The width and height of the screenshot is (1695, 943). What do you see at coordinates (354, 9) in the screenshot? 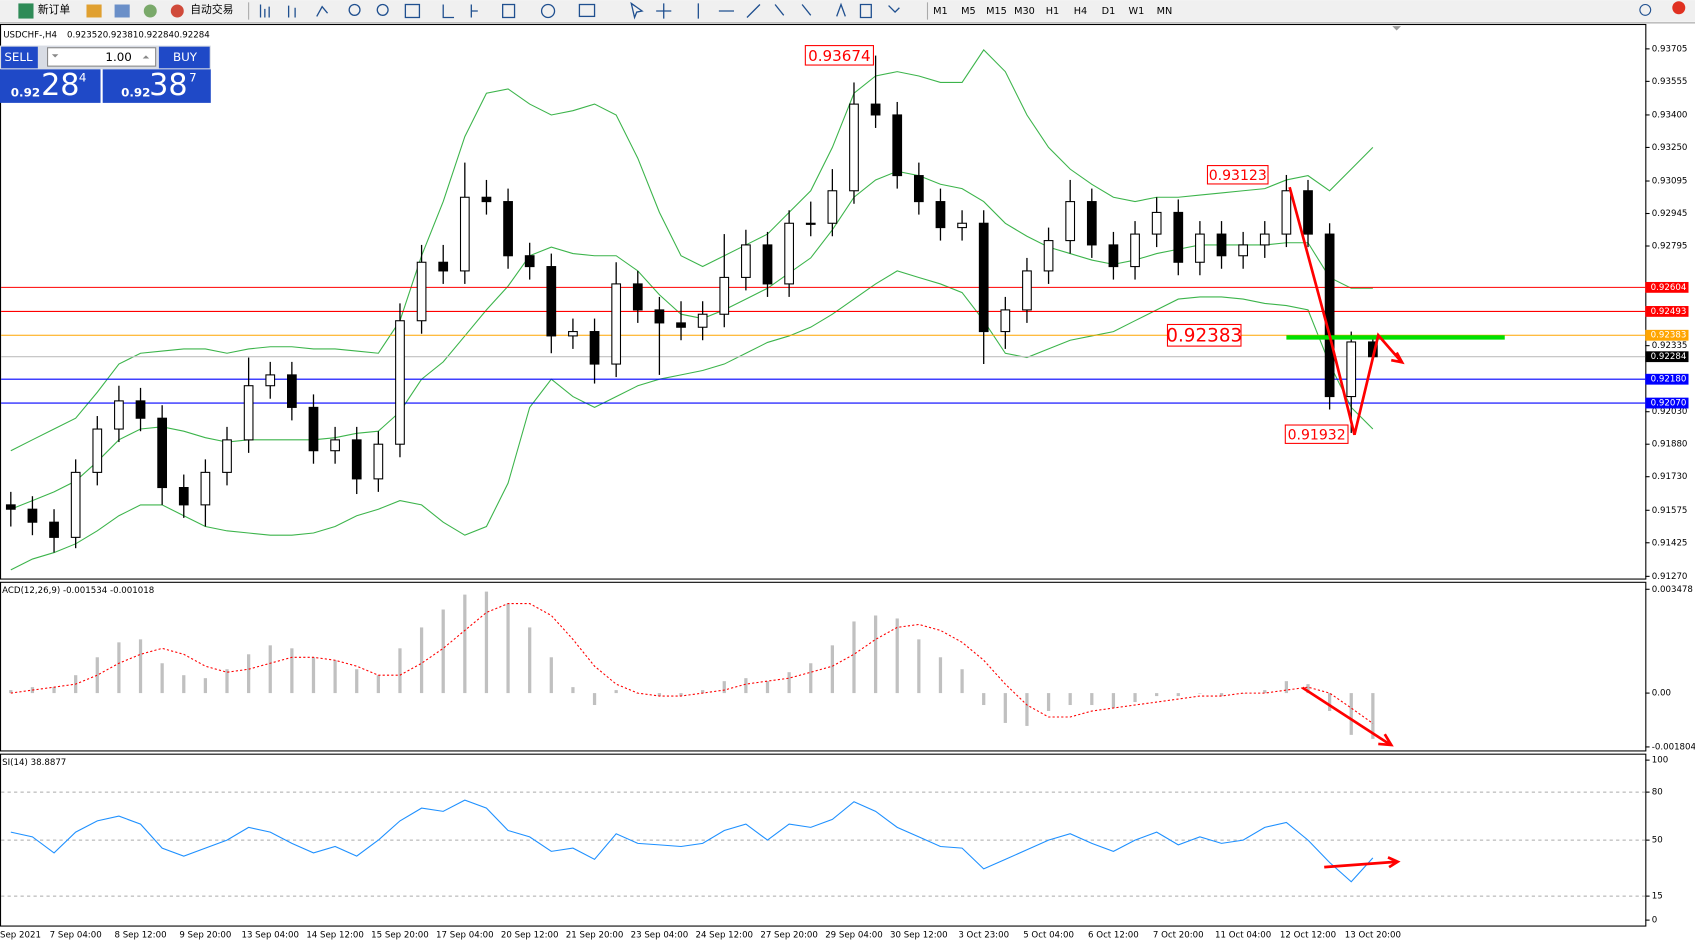
I see `zoom-in` at bounding box center [354, 9].